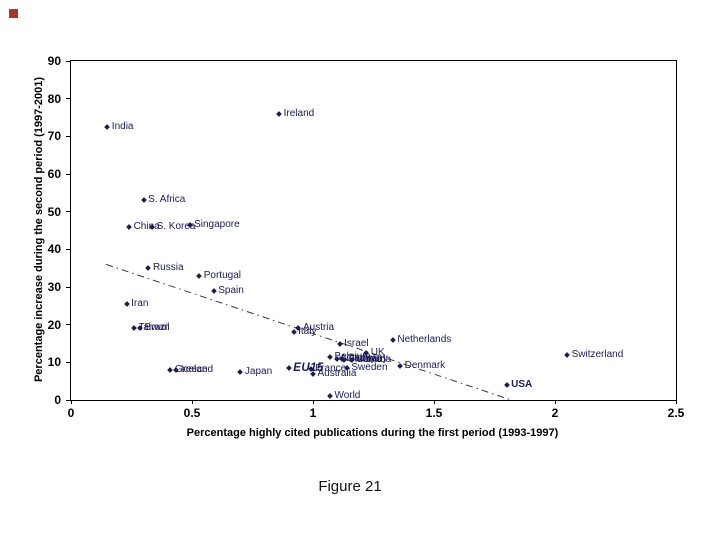  What do you see at coordinates (192, 413) in the screenshot?
I see `x-tick-label: 0.5` at bounding box center [192, 413].